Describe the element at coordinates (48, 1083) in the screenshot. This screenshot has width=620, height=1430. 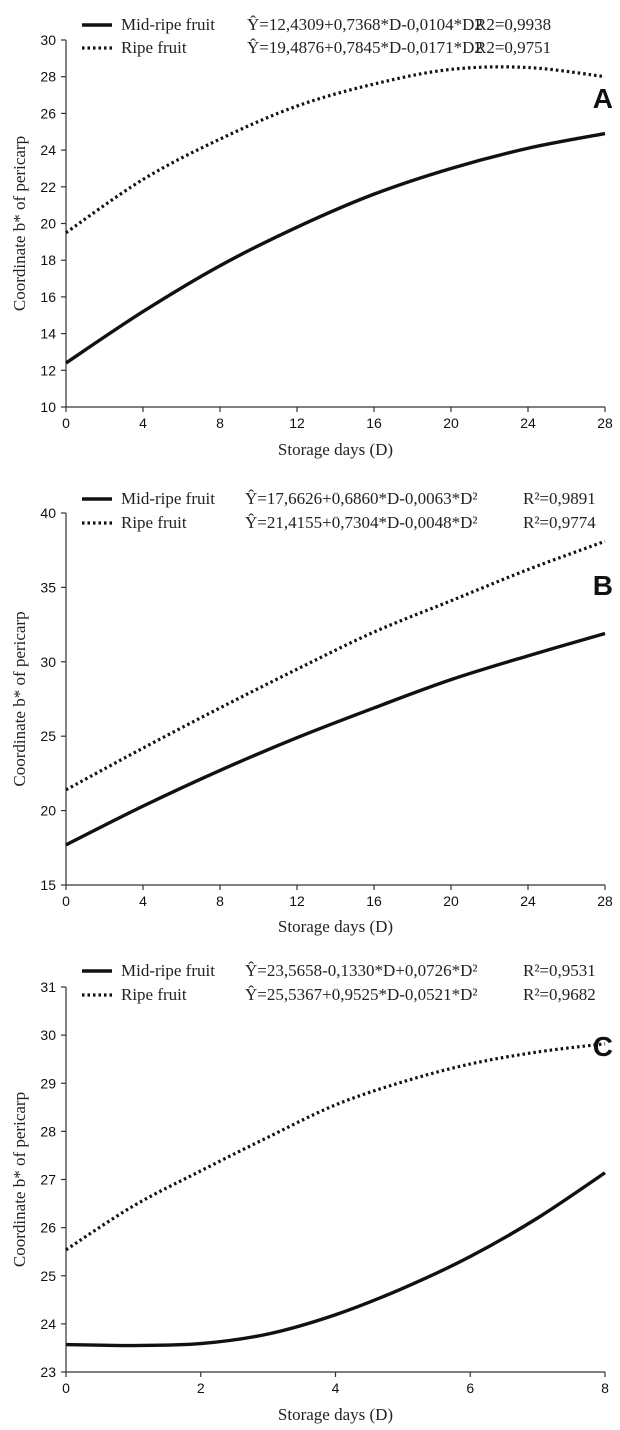
I see `y-tick-label: 29` at that location.